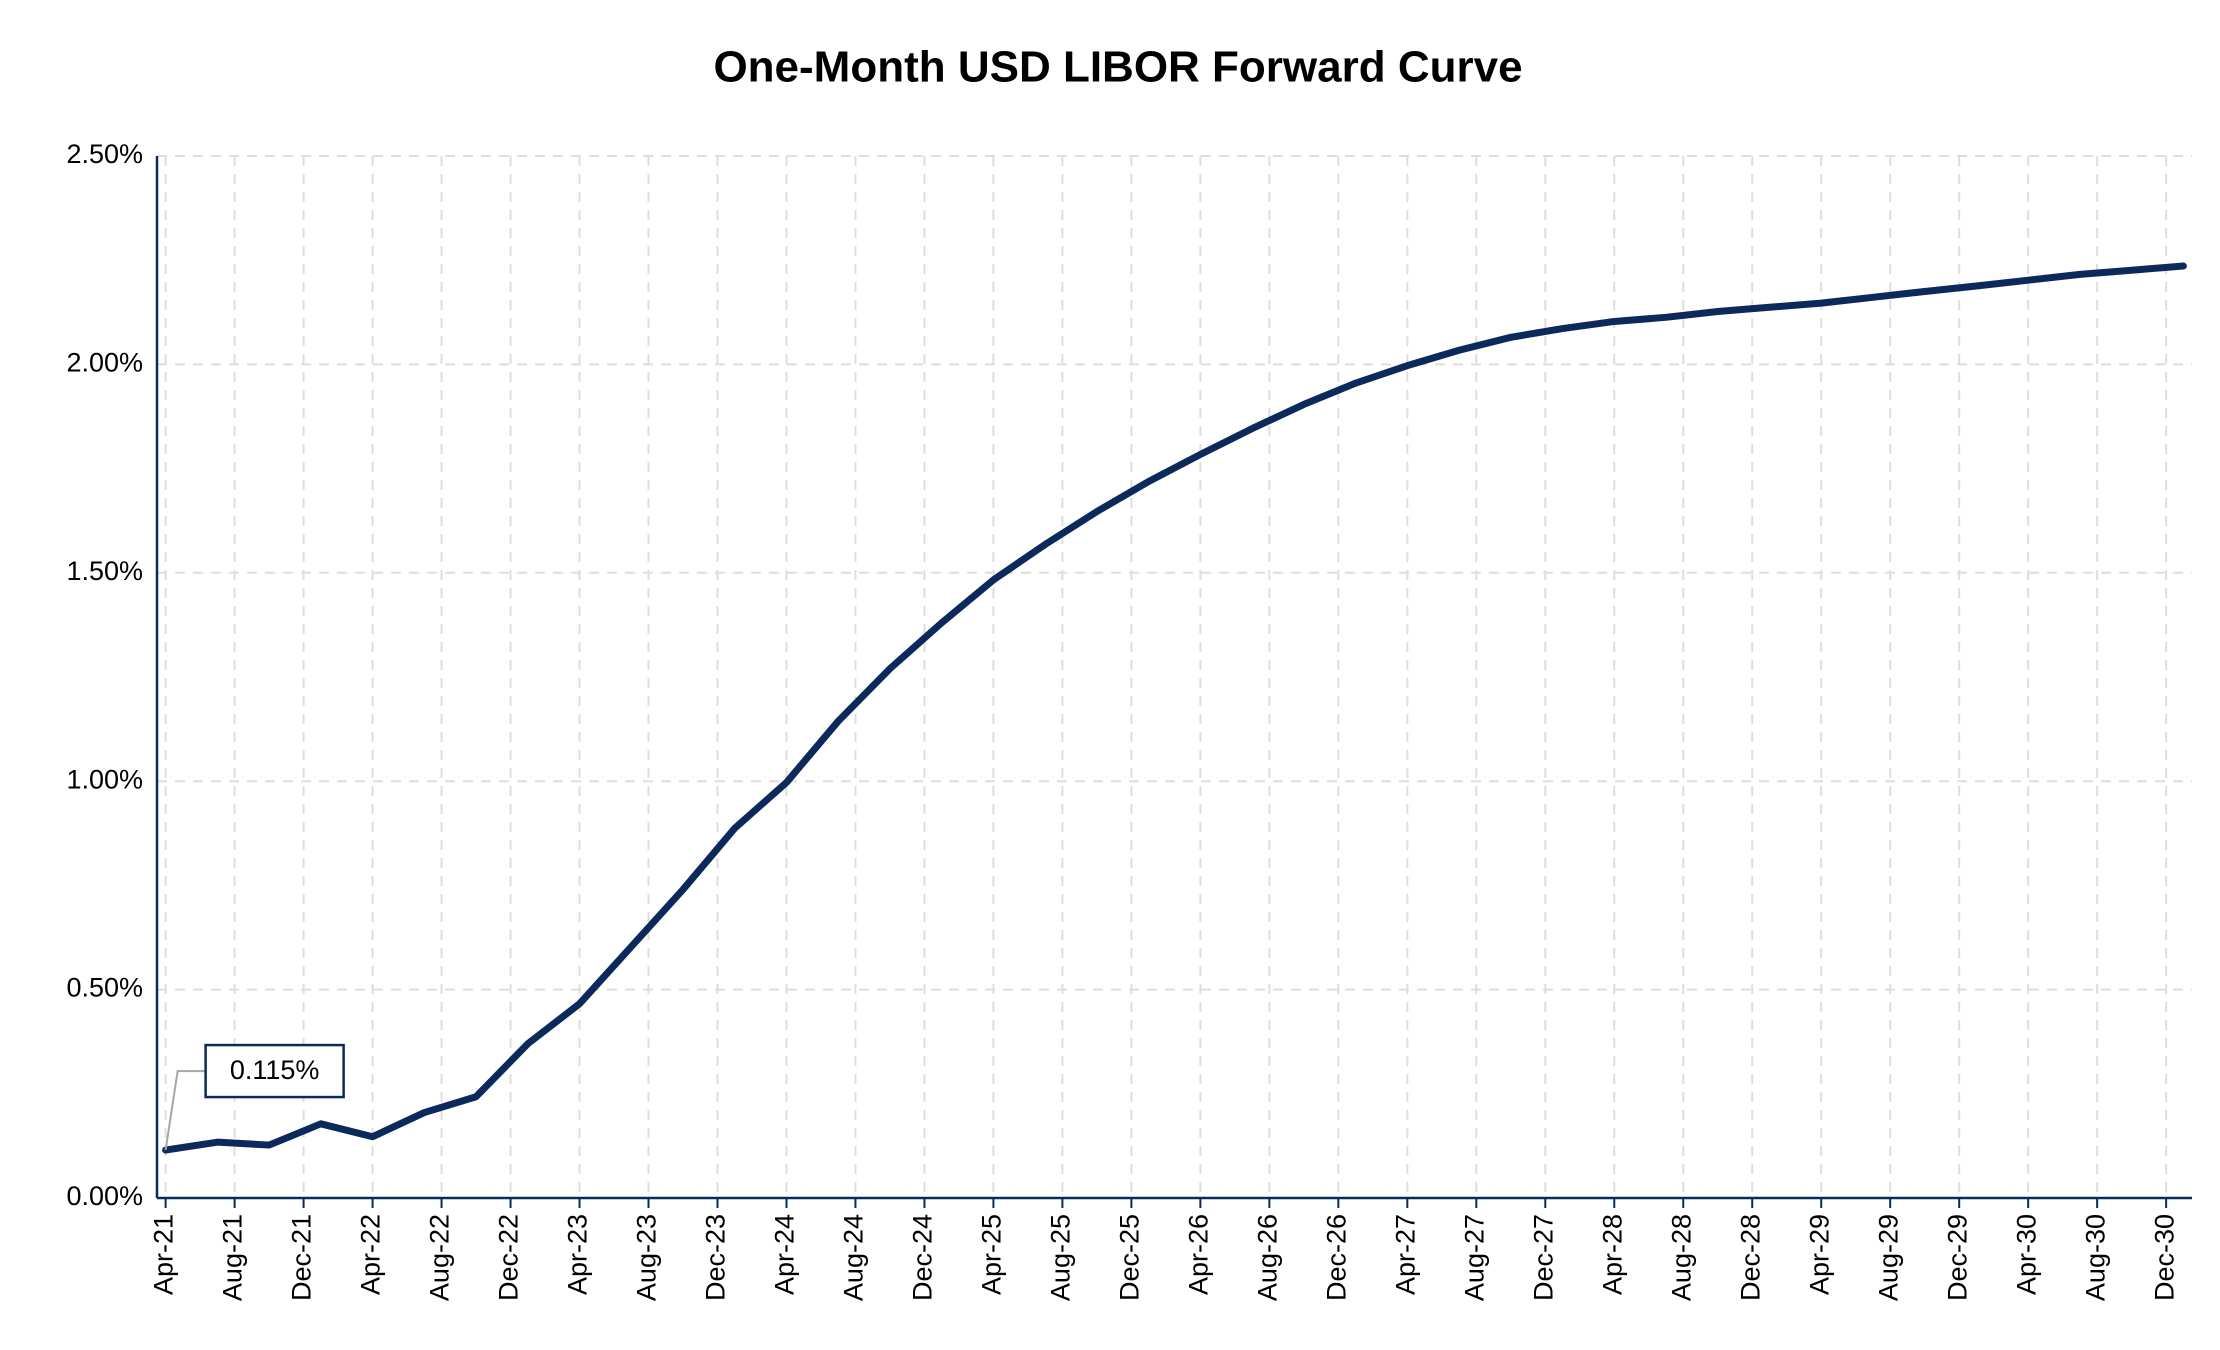 This screenshot has width=2220, height=1350. I want to click on data-label: 0.115%, so click(275, 1070).